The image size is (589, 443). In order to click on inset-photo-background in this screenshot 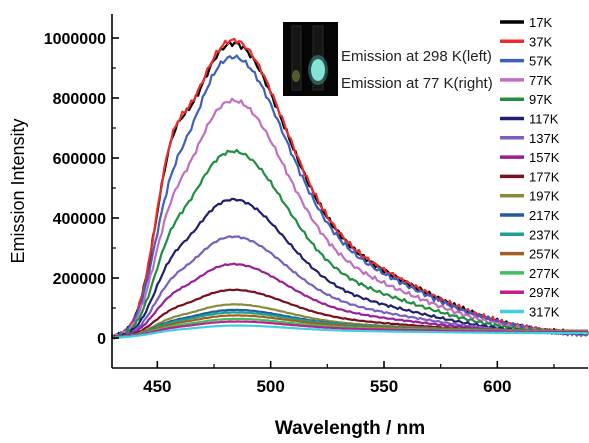, I will do `click(310, 59)`.